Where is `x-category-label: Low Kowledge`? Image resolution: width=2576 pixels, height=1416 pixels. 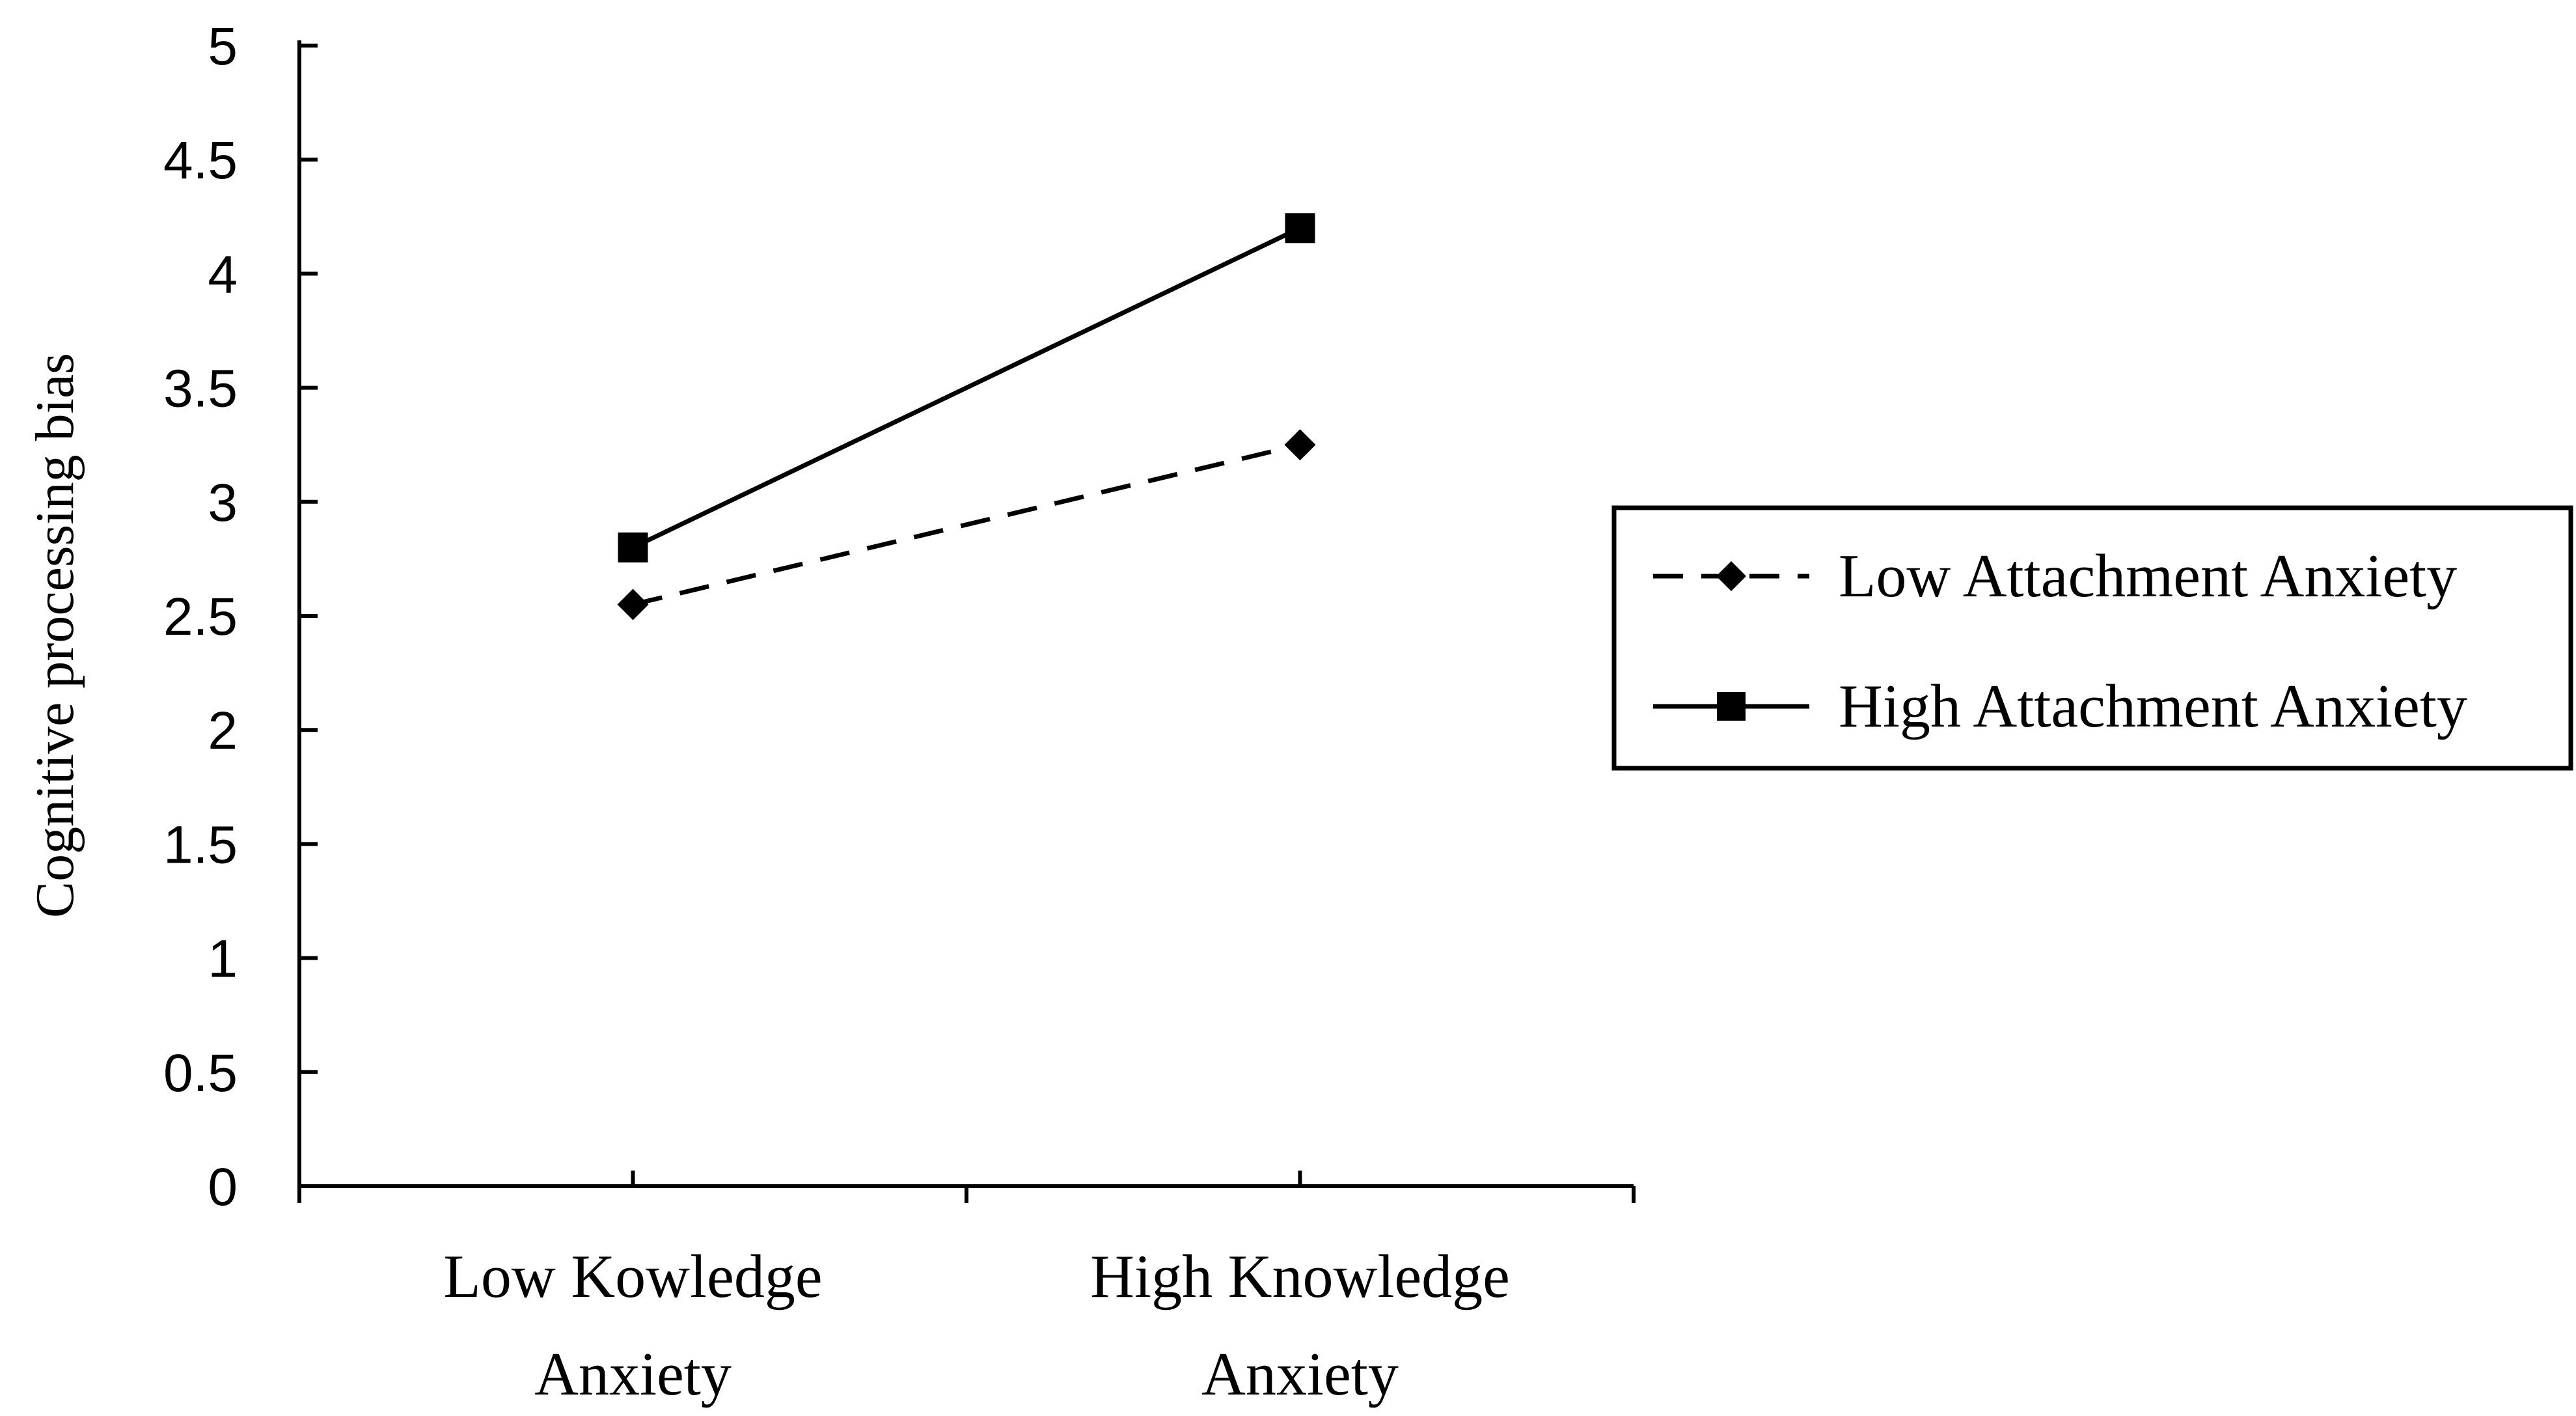 x-category-label: Low Kowledge is located at coordinates (633, 1277).